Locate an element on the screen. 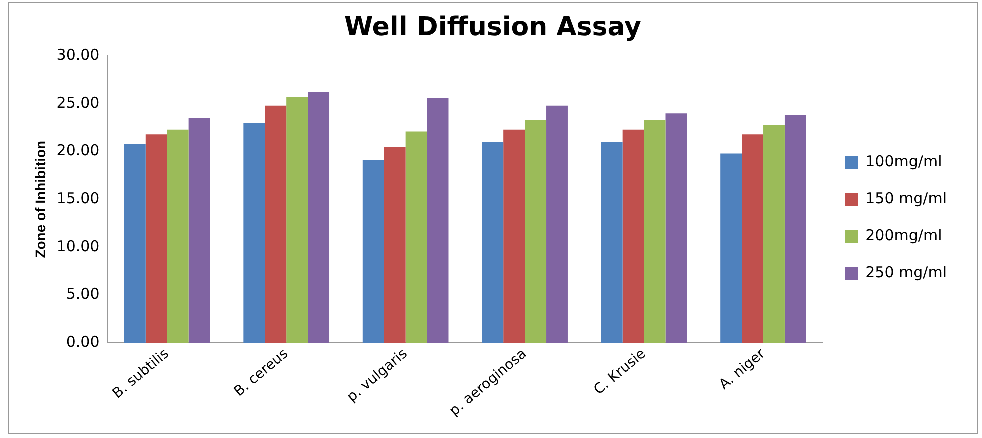  y-tick-label: 5.00 is located at coordinates (83, 294).